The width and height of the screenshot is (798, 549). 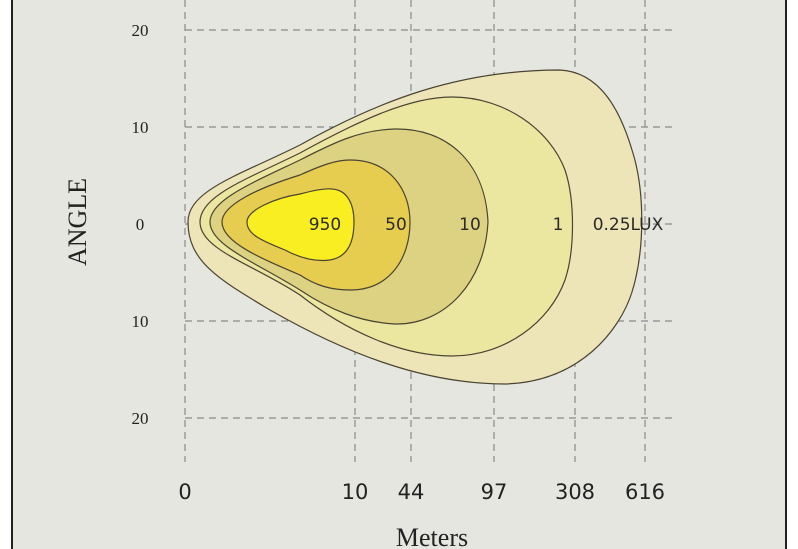 I want to click on x-tick-label: 616, so click(x=645, y=492).